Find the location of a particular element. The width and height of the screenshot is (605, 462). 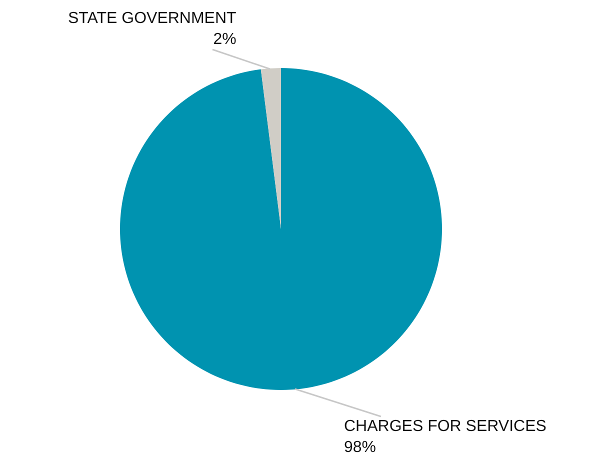

data-label: 98% is located at coordinates (360, 447).